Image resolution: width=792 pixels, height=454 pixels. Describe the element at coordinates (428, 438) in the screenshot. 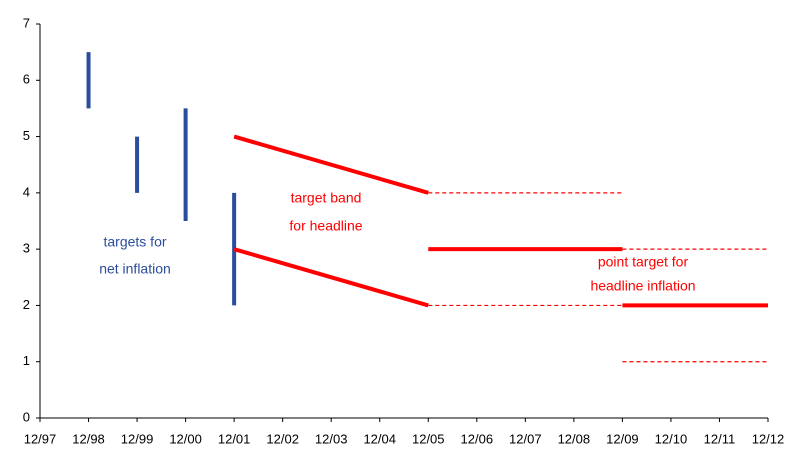

I see `x-tick-label: 12/05` at that location.